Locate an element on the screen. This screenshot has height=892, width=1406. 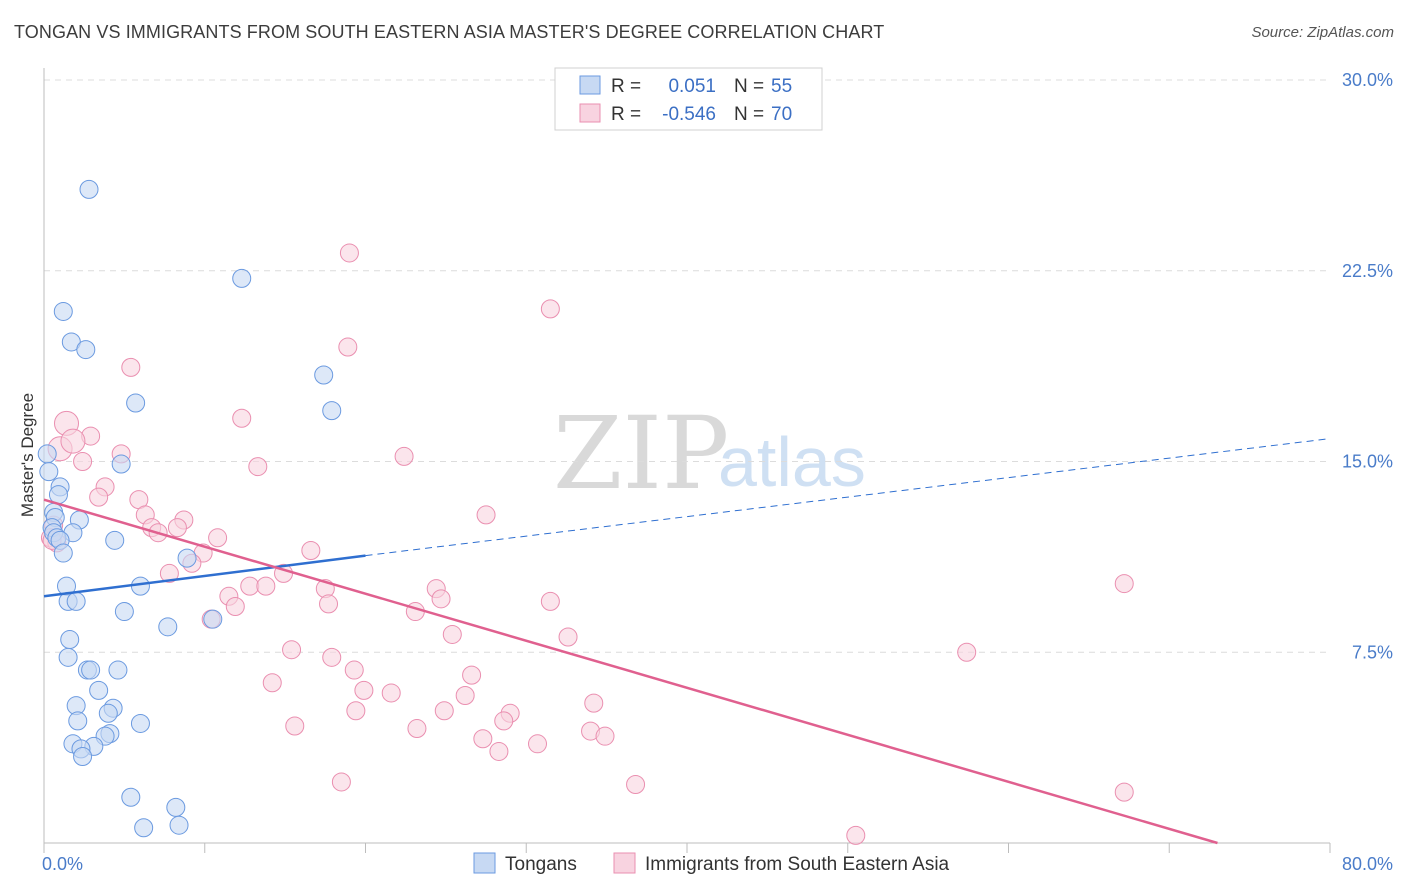
x-tick-label-min: 0.0% is located at coordinates (62, 864).